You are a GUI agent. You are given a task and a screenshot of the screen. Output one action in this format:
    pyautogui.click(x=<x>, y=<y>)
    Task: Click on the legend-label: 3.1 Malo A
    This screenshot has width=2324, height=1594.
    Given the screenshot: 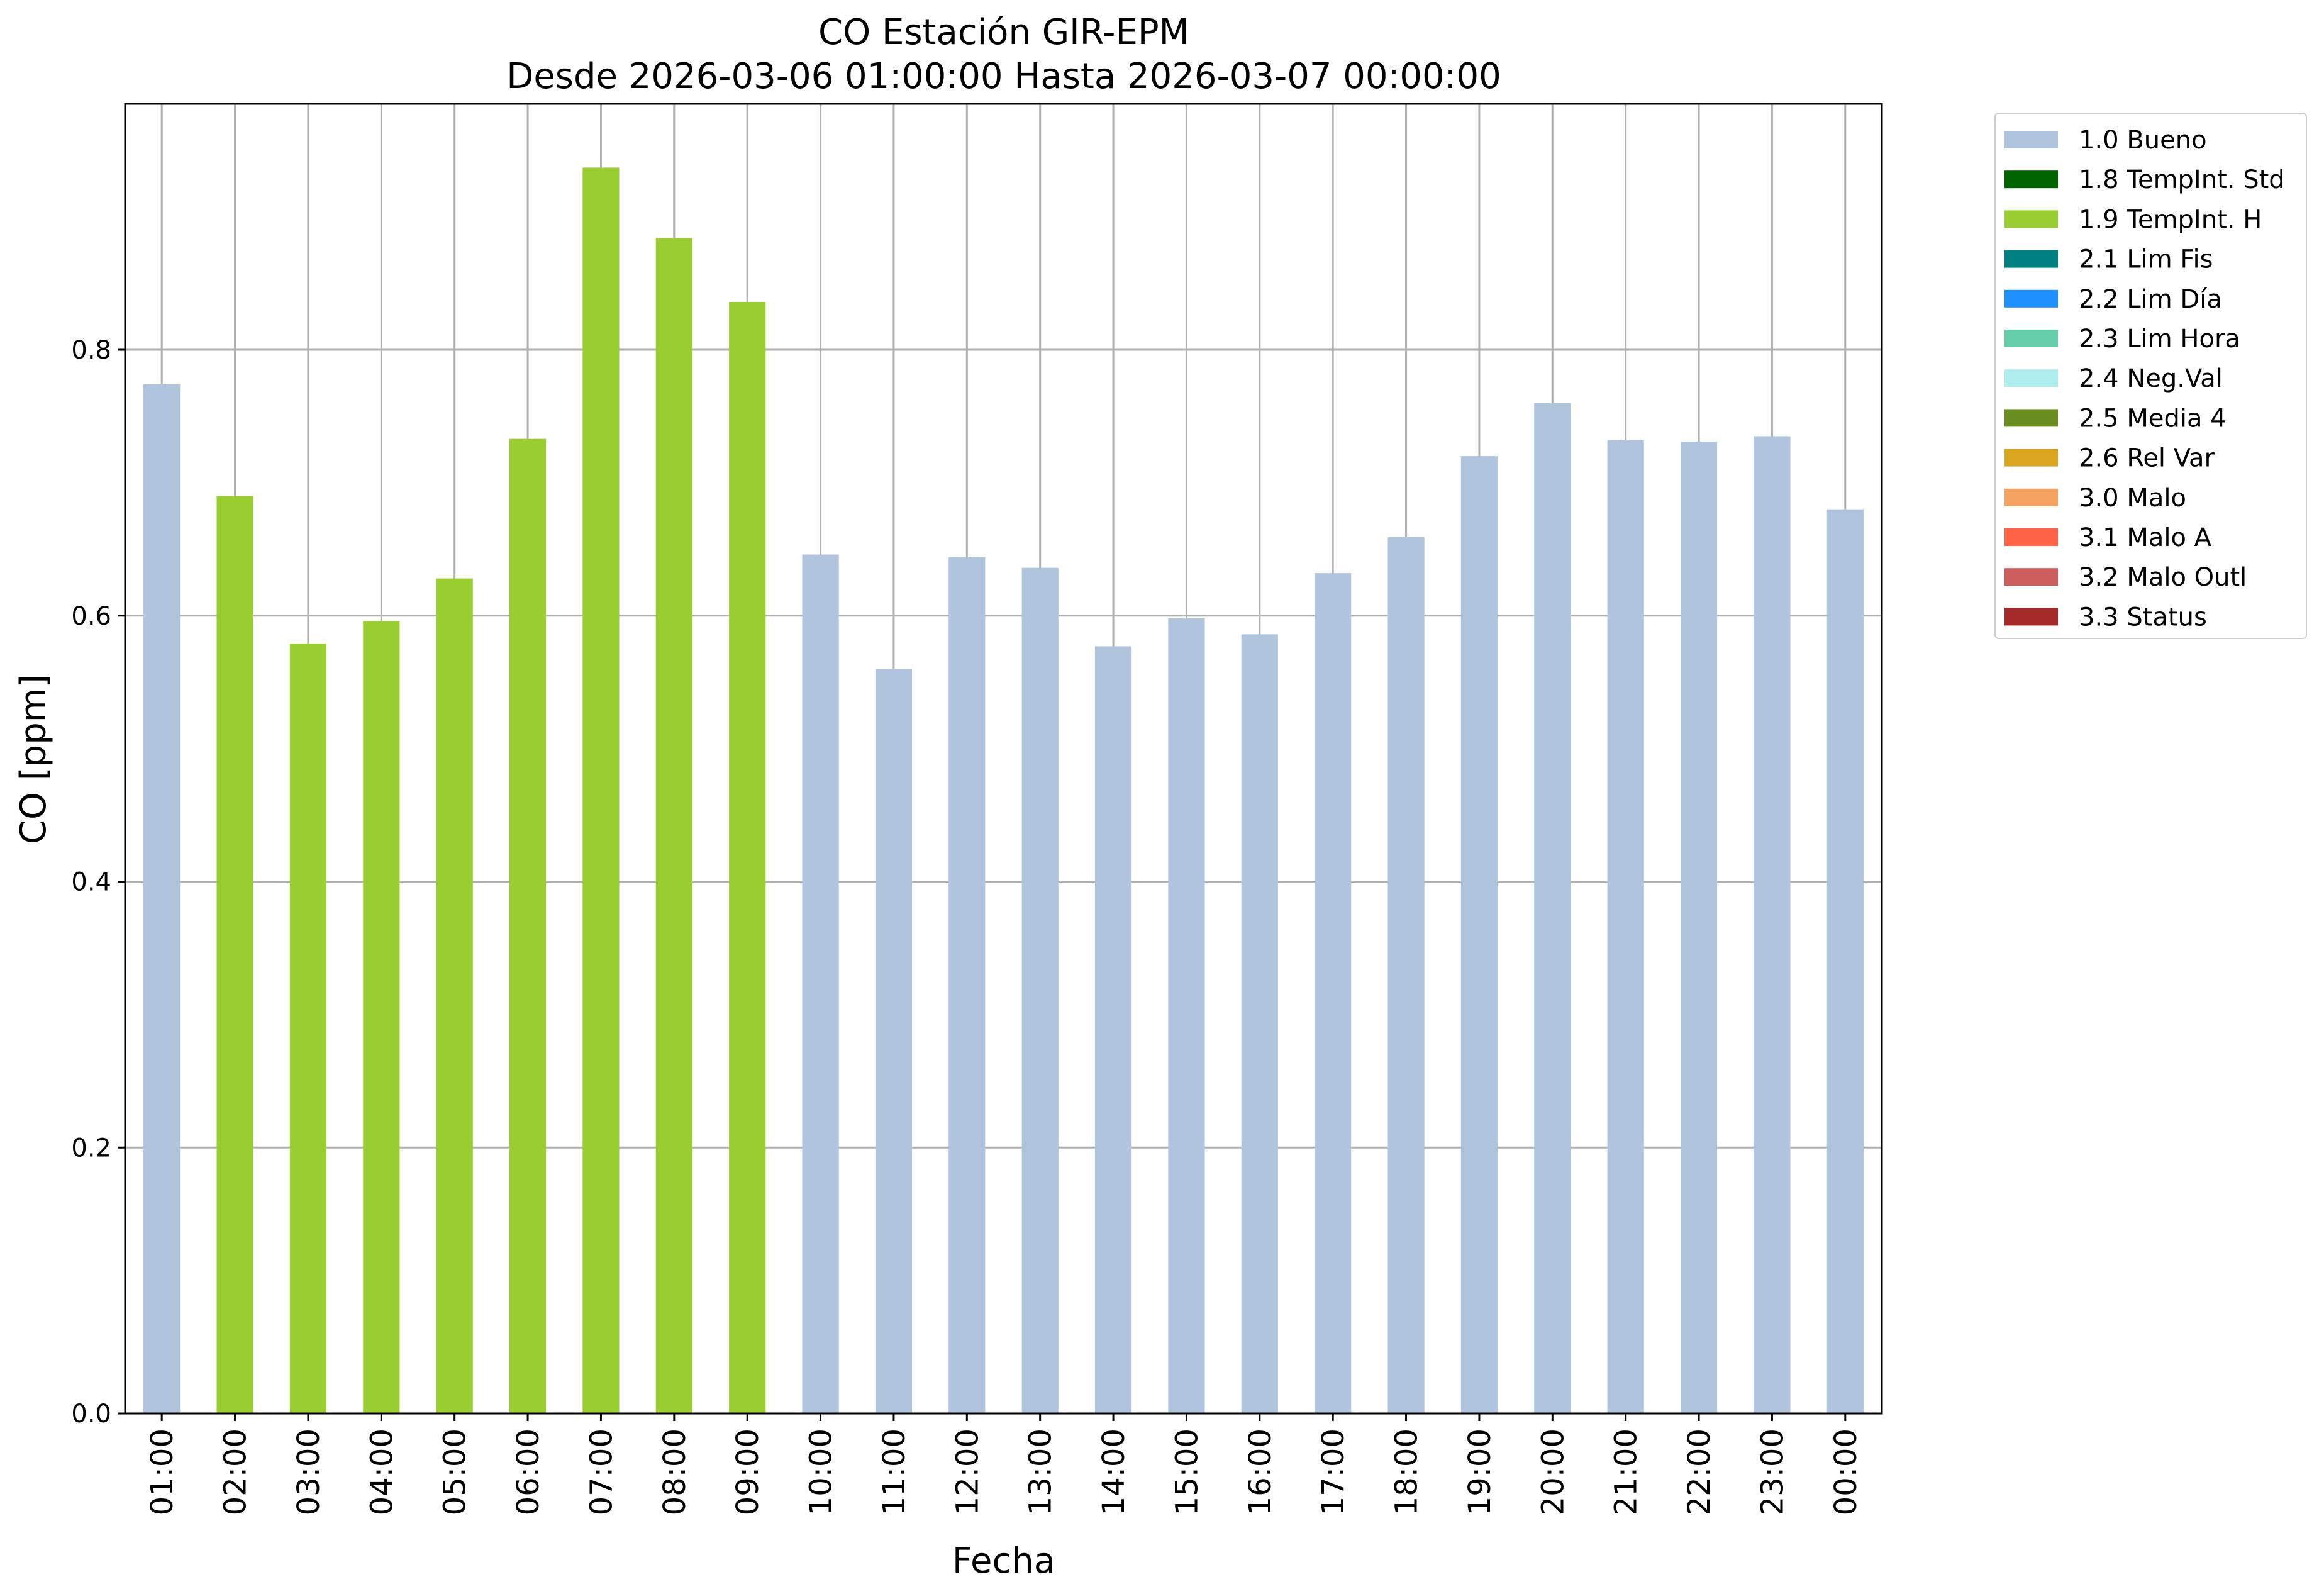 What is the action you would take?
    pyautogui.click(x=2145, y=537)
    